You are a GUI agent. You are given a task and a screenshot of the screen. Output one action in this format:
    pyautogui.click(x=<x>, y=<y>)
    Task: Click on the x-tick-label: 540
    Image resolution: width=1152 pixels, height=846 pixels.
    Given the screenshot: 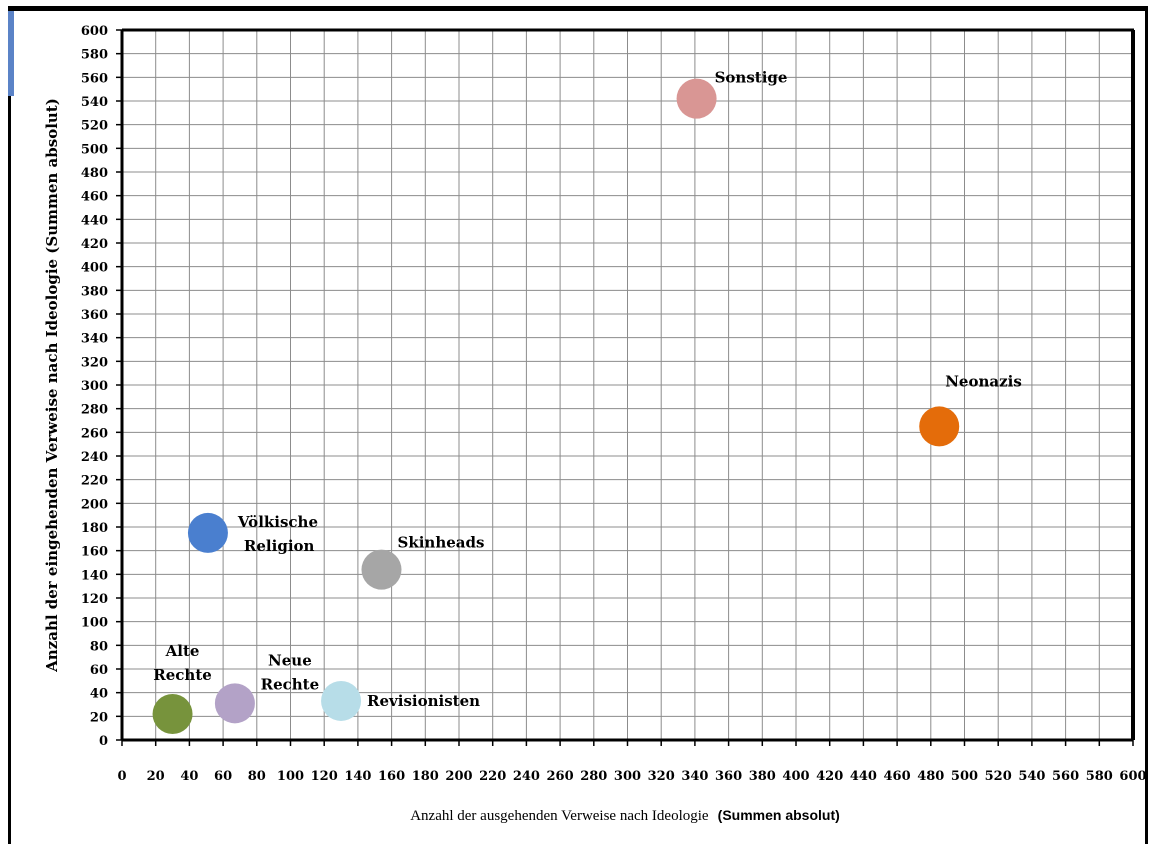 What is the action you would take?
    pyautogui.click(x=1031, y=776)
    